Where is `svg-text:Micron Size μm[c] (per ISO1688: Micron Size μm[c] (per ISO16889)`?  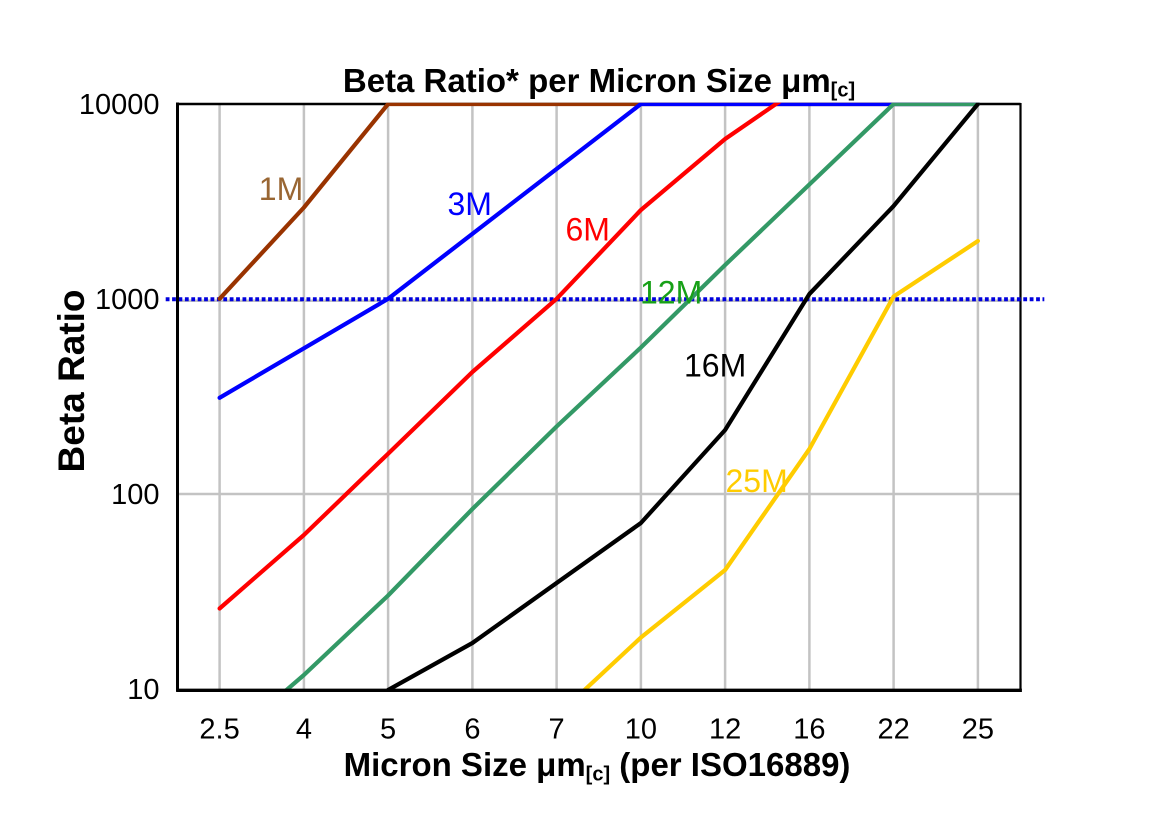
svg-text:Micron Size μm[c] (per ISO1688: Micron Size μm[c] (per ISO16889) is located at coordinates (597, 766).